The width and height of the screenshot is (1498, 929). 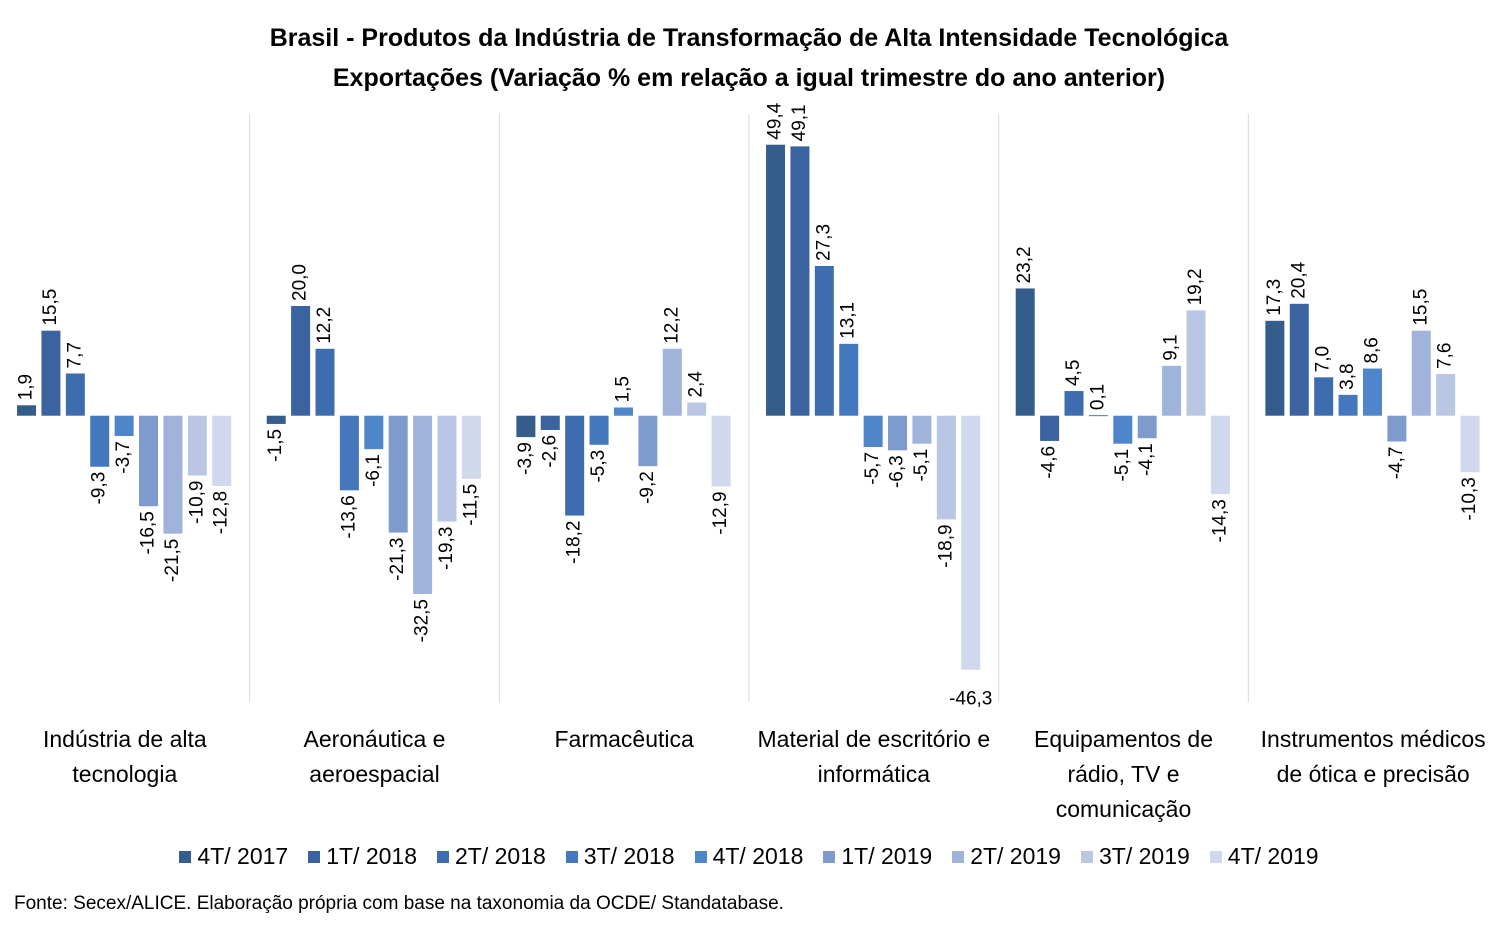 What do you see at coordinates (500, 856) in the screenshot?
I see `legend-label: 2T/ 2018` at bounding box center [500, 856].